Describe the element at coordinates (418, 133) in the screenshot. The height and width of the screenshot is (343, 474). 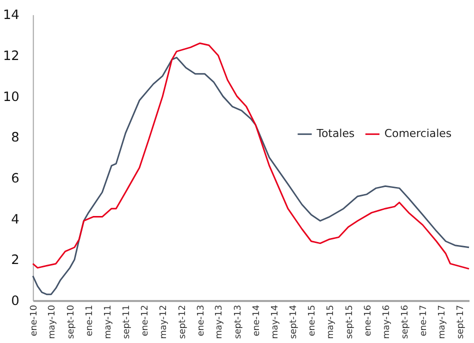
I see `legend-label: Comerciales` at that location.